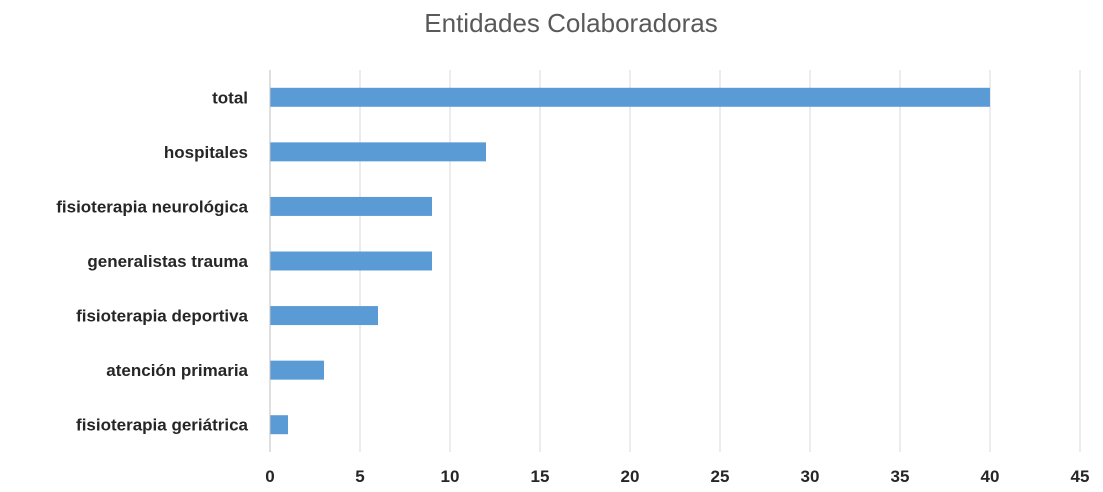  Describe the element at coordinates (1080, 476) in the screenshot. I see `x-tick-label: 45` at that location.